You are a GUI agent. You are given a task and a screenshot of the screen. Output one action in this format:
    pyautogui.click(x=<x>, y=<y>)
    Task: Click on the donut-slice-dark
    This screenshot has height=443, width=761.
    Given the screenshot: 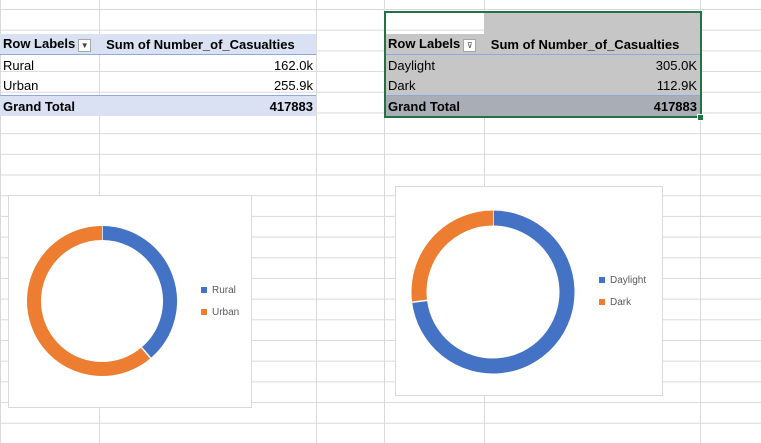 What is the action you would take?
    pyautogui.click(x=452, y=256)
    